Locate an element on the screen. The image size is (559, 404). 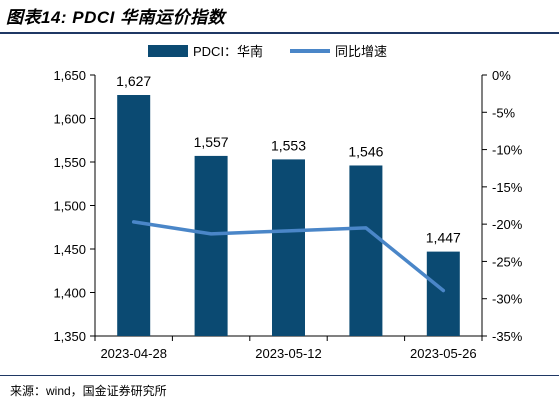
chart-title: 图表14: PDCI 华南运价指数 is located at coordinates (116, 17).